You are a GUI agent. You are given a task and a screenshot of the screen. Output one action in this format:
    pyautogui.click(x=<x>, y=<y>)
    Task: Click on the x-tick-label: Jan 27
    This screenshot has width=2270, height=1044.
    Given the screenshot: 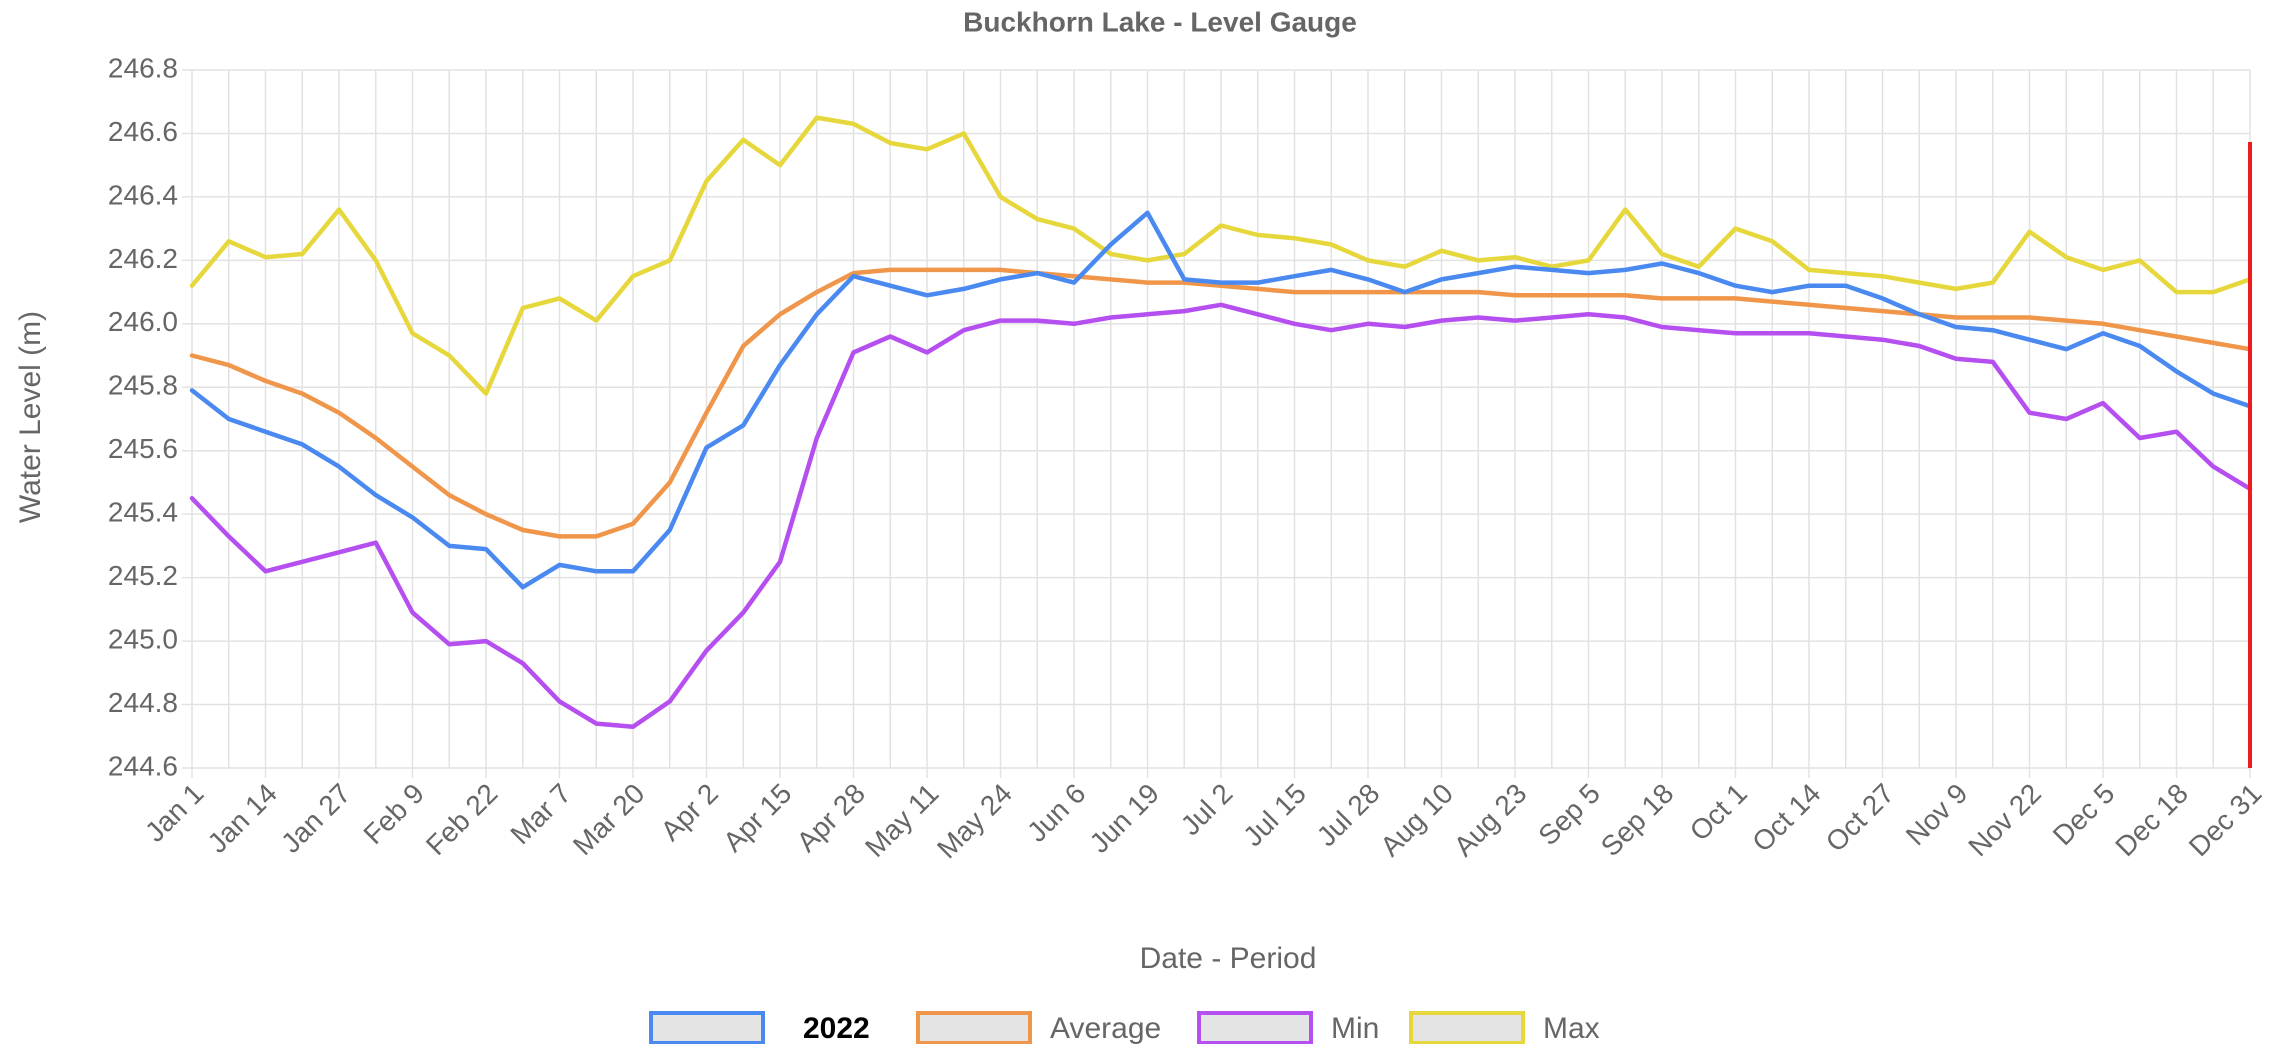 What is the action you would take?
    pyautogui.click(x=315, y=818)
    